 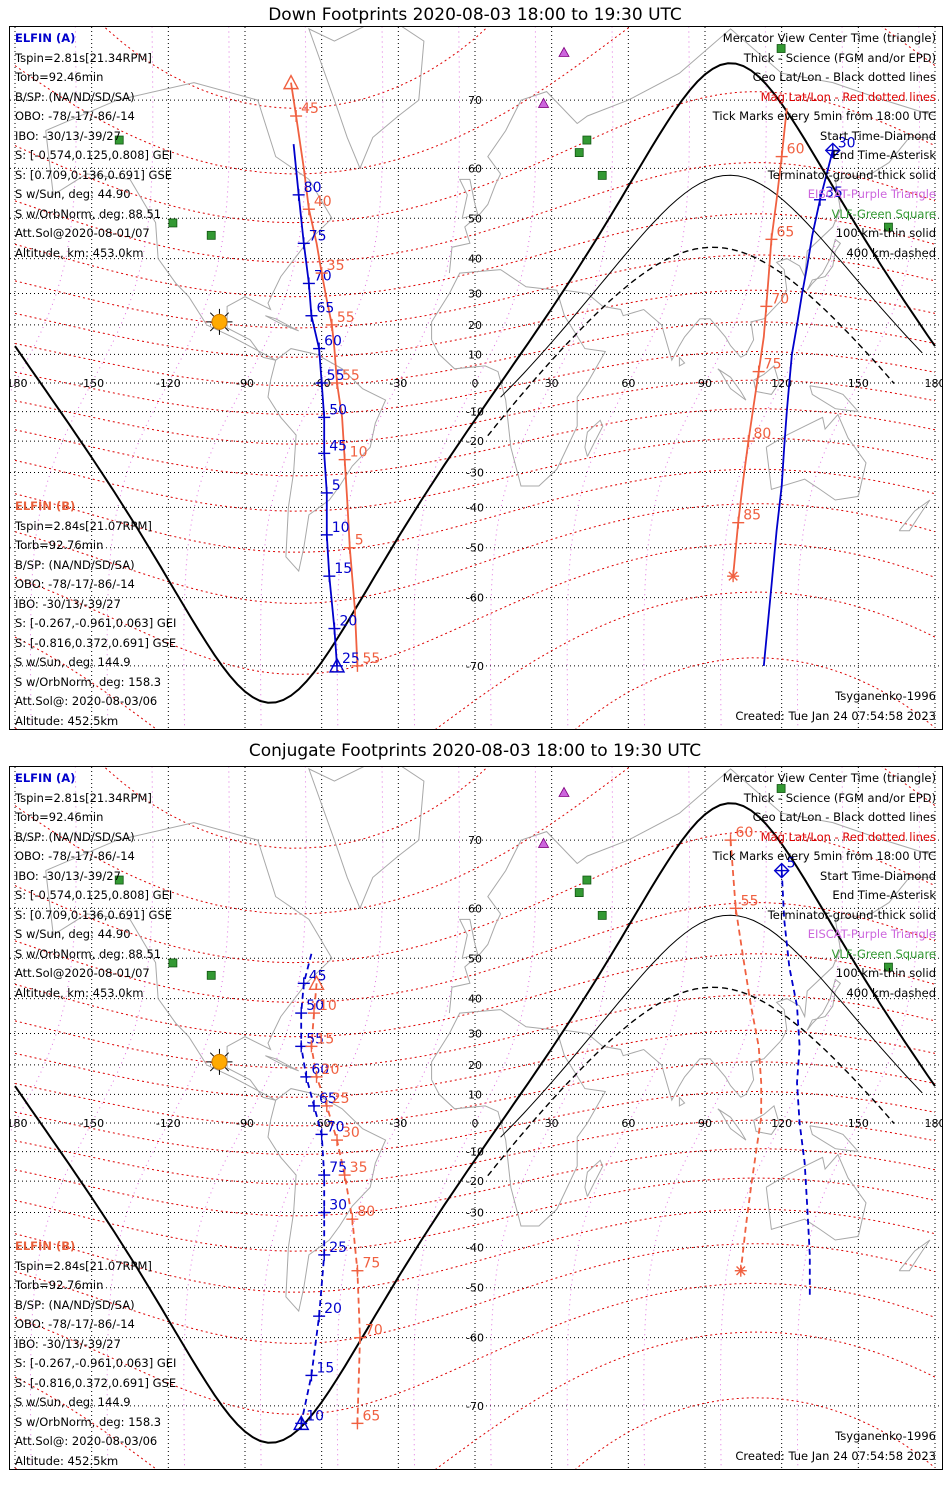 What do you see at coordinates (318, 236) in the screenshot?
I see `elfin-a-tick-label: 75` at bounding box center [318, 236].